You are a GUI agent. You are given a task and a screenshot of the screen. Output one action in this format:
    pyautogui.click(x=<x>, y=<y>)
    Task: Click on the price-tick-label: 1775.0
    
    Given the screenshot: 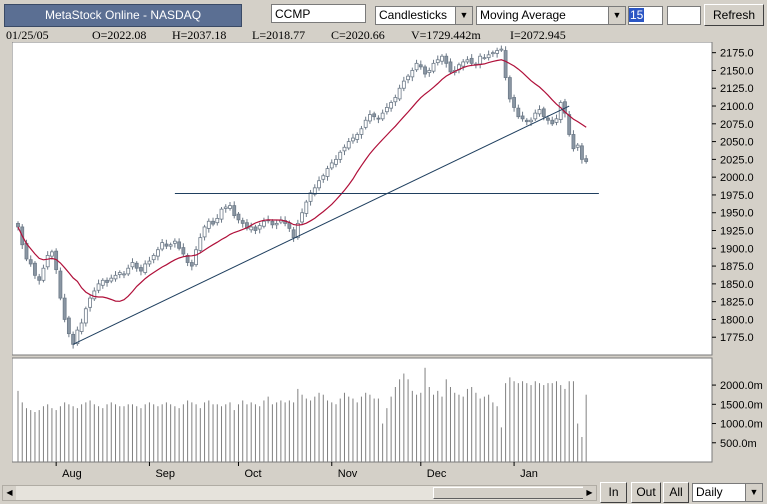 What is the action you would take?
    pyautogui.click(x=737, y=338)
    